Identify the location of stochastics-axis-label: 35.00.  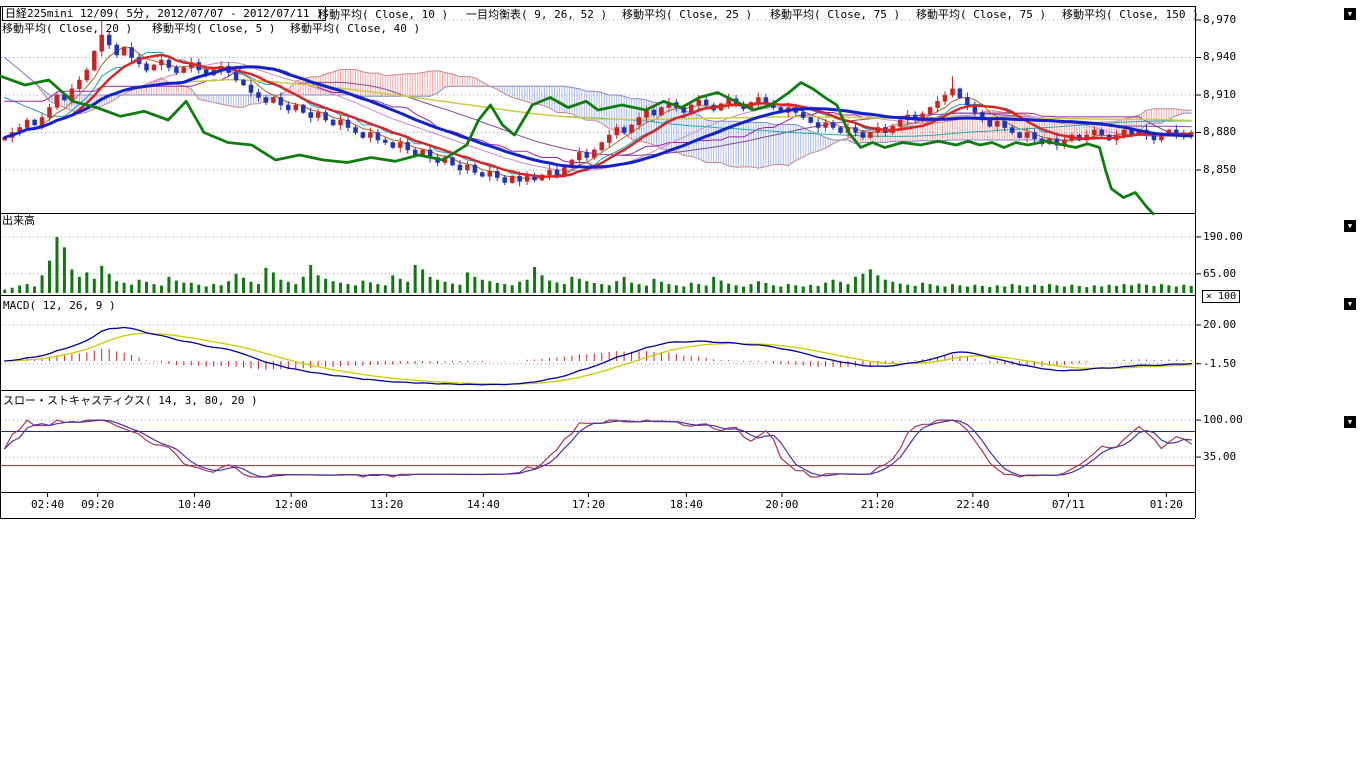
(1220, 456).